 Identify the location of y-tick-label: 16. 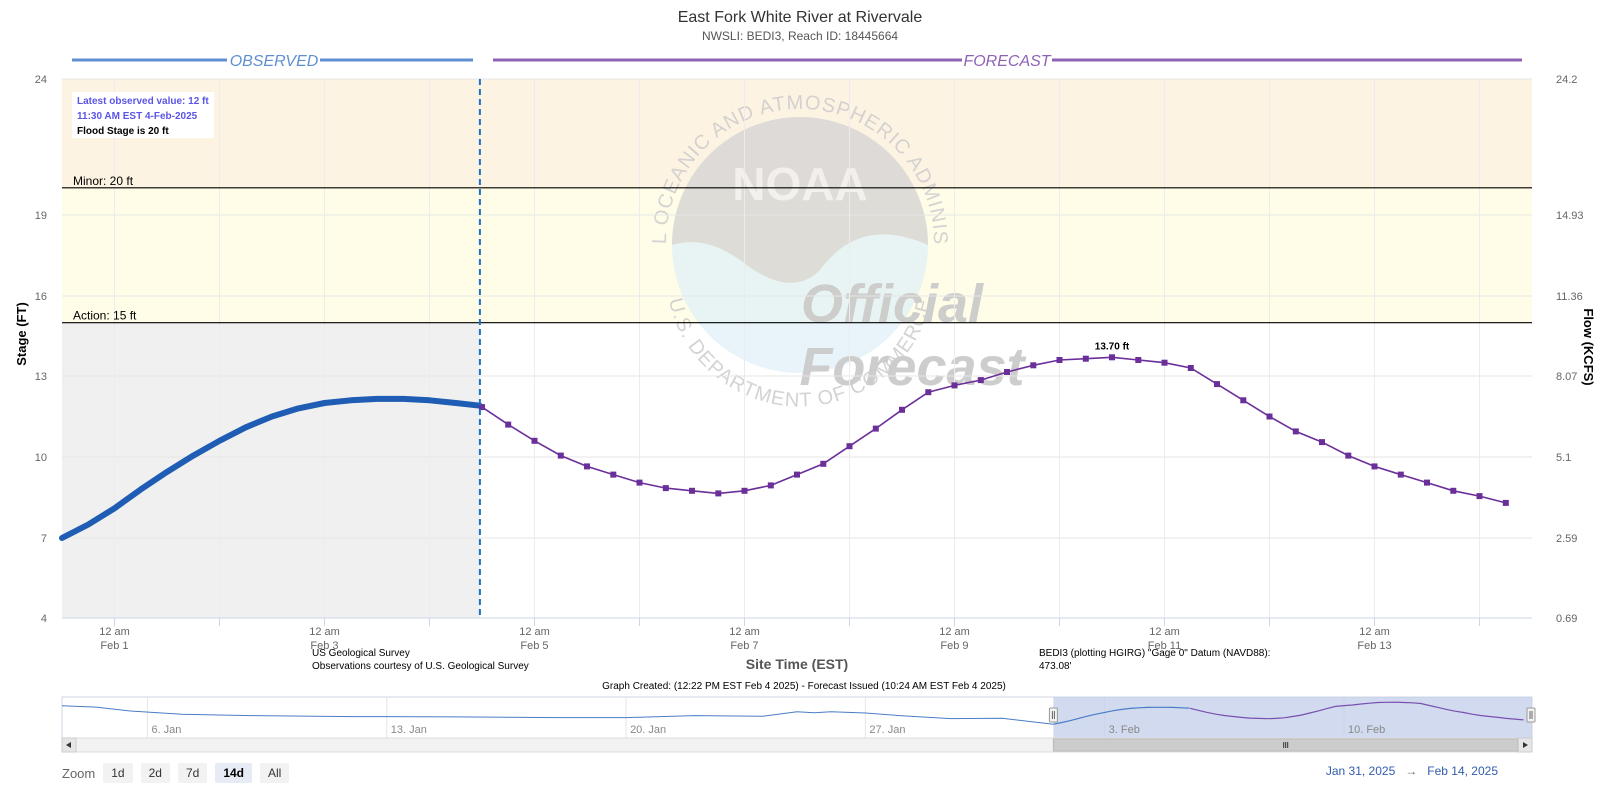
(41, 297).